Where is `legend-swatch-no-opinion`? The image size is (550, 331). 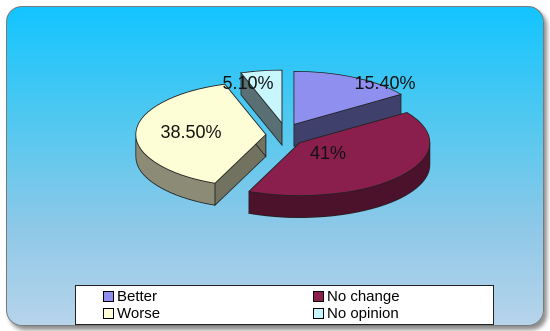 legend-swatch-no-opinion is located at coordinates (318, 313).